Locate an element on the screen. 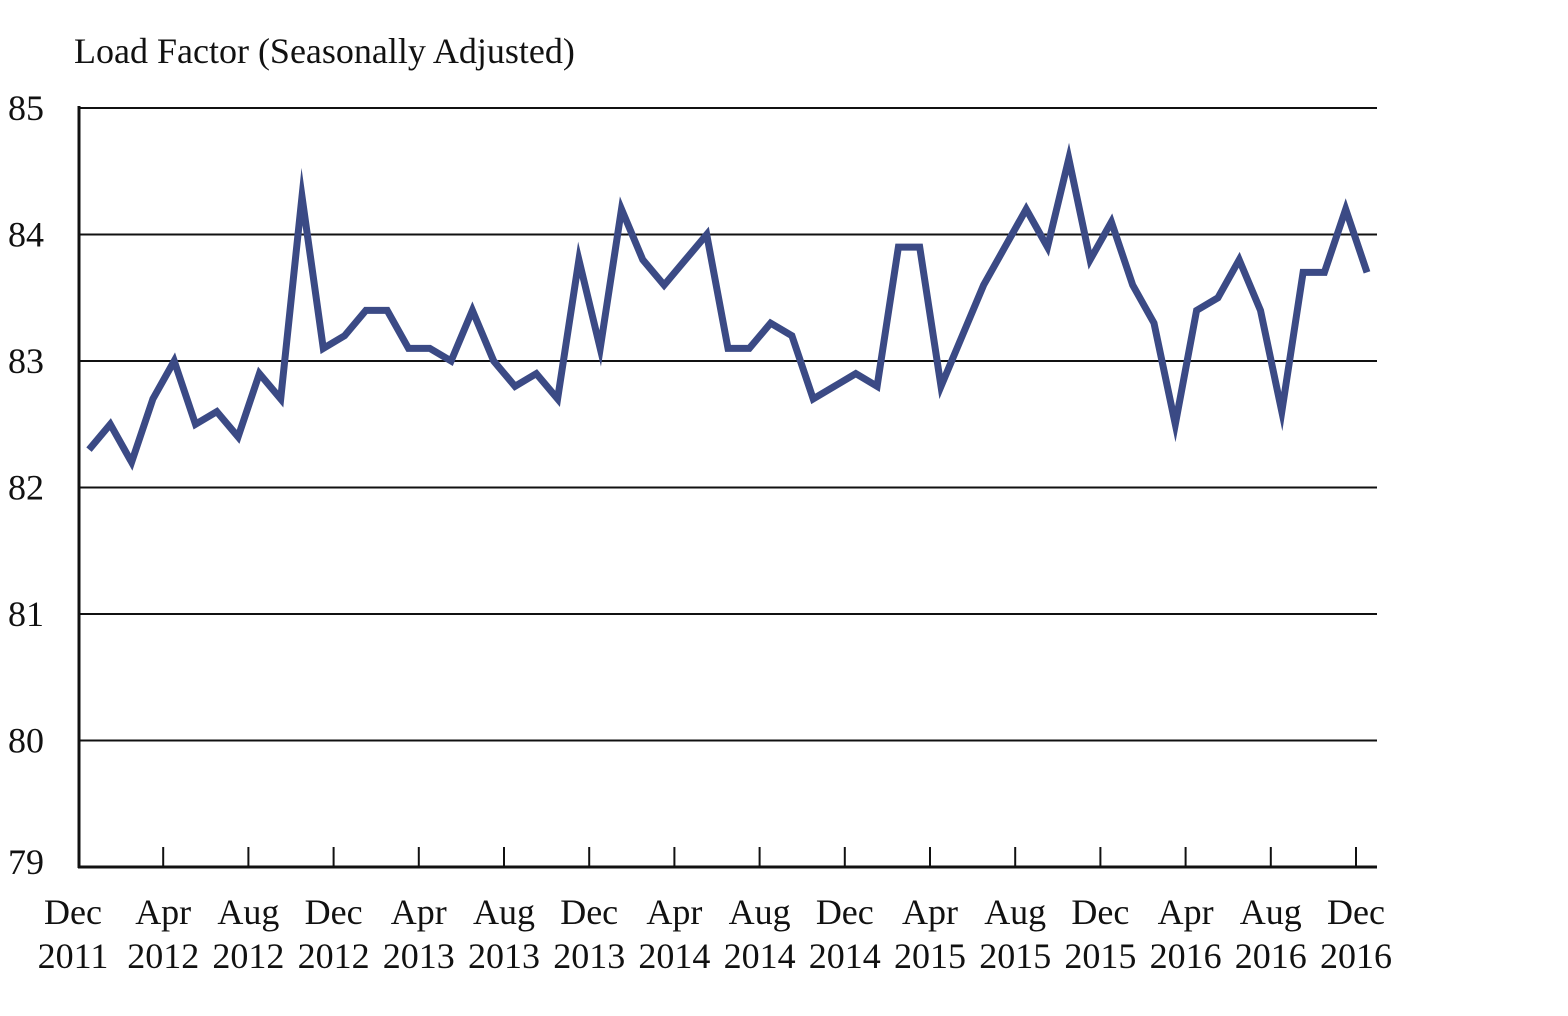 The width and height of the screenshot is (1568, 1016). x-tick-year: 2011 is located at coordinates (73, 956).